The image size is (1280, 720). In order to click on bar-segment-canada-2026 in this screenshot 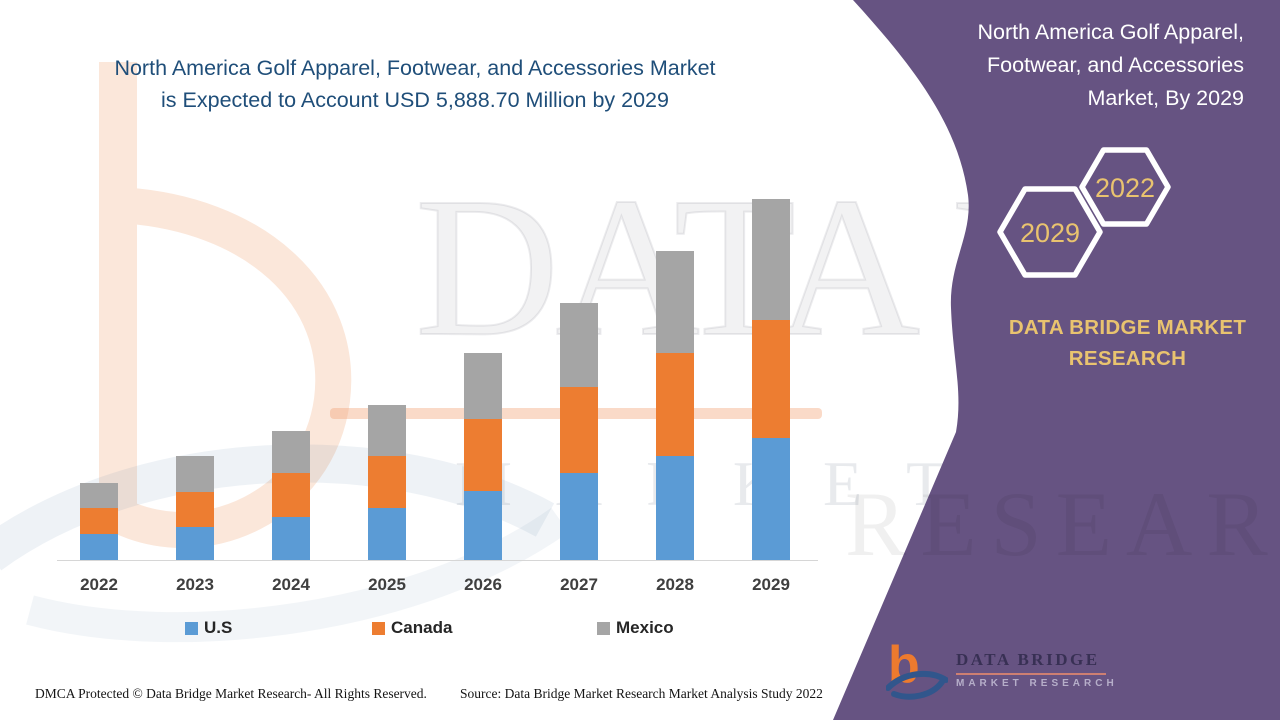, I will do `click(483, 455)`.